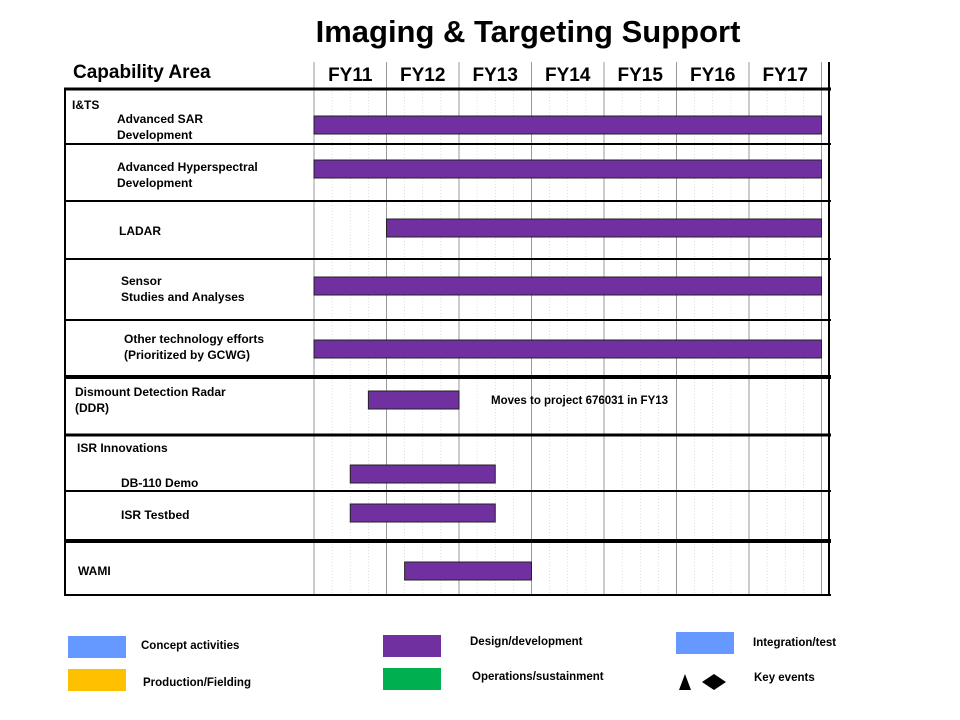 This screenshot has width=960, height=720. I want to click on row-label-sar-line2: Development, so click(155, 135).